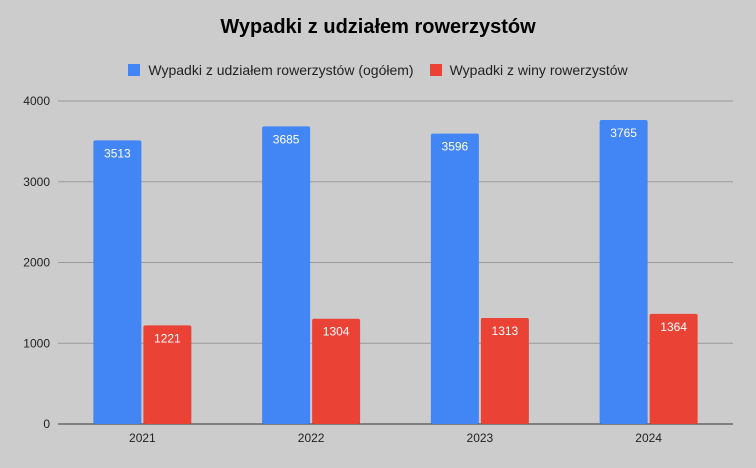  Describe the element at coordinates (36, 182) in the screenshot. I see `y-tick-label: 3000` at that location.